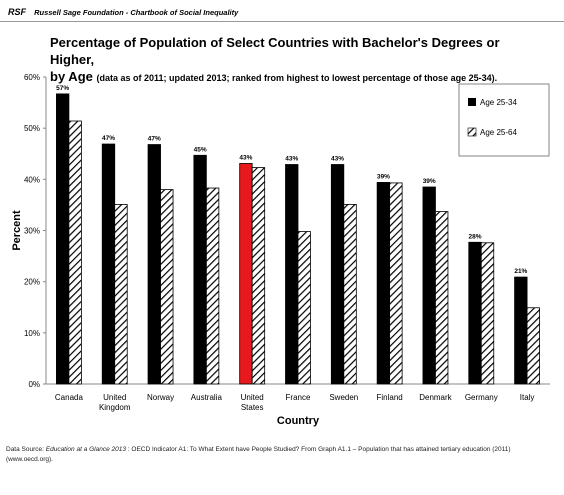 The width and height of the screenshot is (564, 495). What do you see at coordinates (207, 397) in the screenshot?
I see `x-tick-label: Australia` at bounding box center [207, 397].